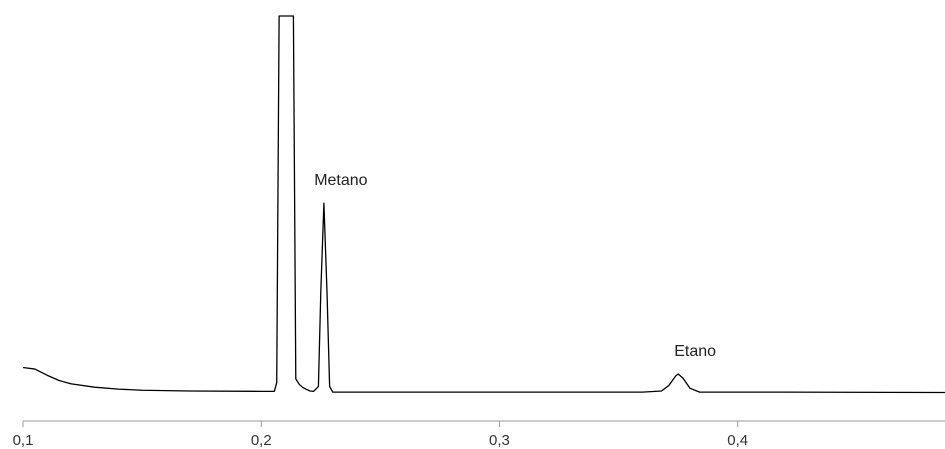  I want to click on x-axis: 0,1 0,2 0,3 0,4, so click(479, 434).